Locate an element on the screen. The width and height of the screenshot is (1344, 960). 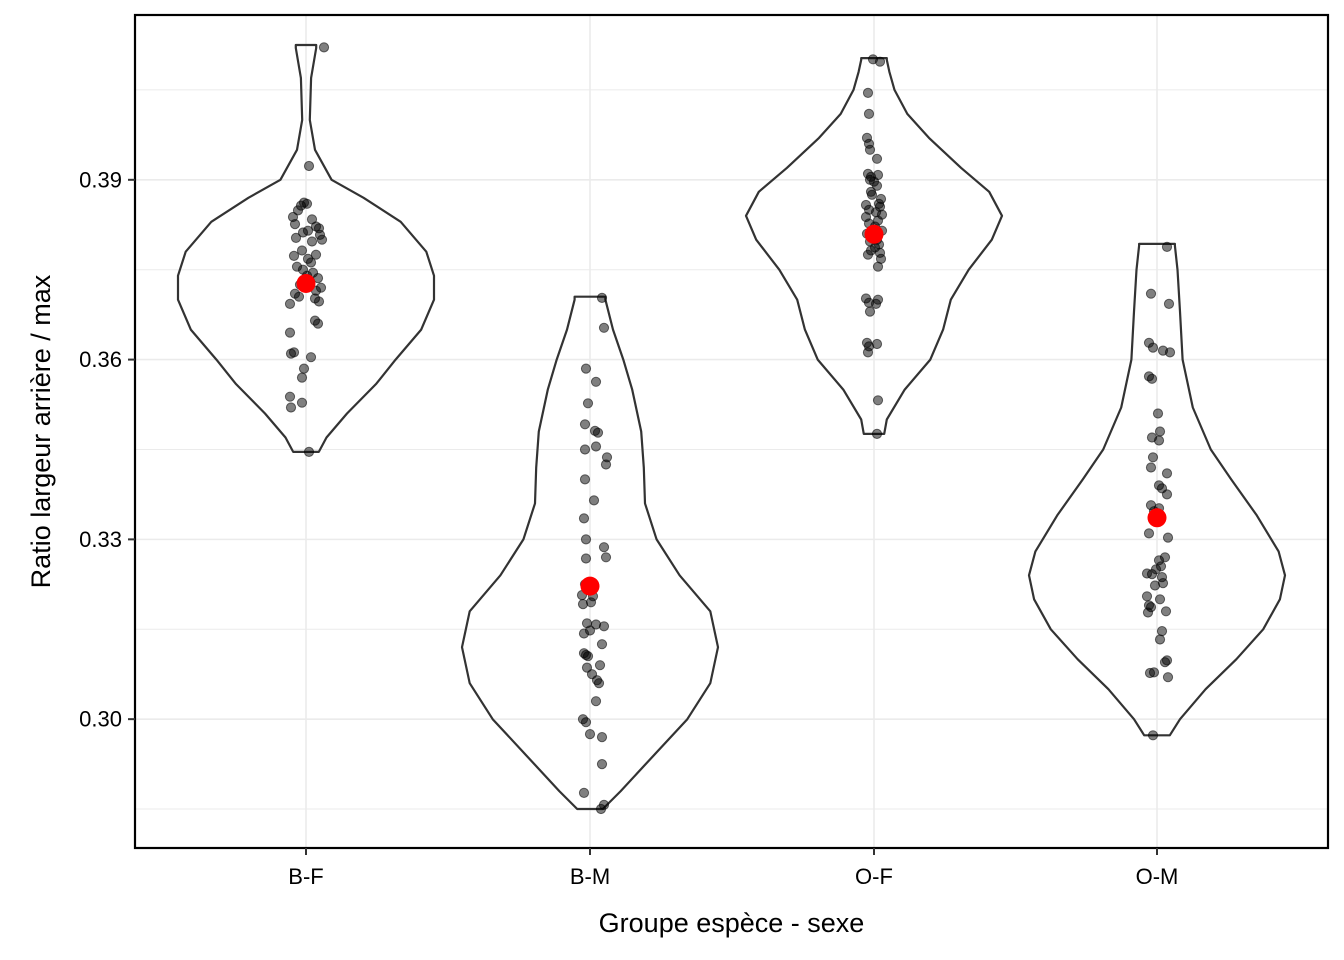
y-tick-label: 0.30 is located at coordinates (100, 719).